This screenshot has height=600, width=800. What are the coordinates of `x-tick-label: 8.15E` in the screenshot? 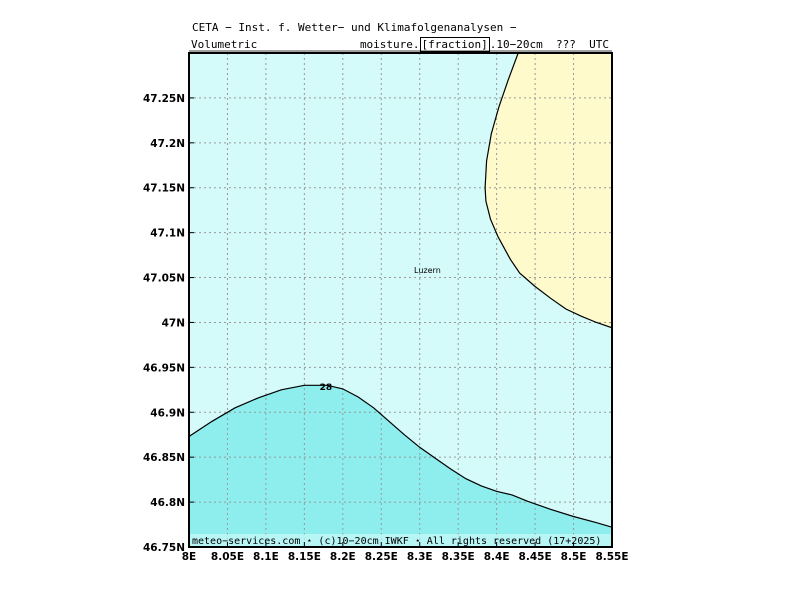 It's located at (304, 557).